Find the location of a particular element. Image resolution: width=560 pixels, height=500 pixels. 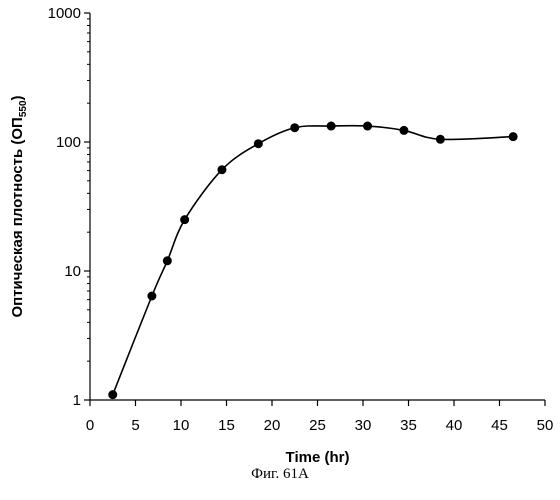

x-tick-label: 5 is located at coordinates (135, 425).